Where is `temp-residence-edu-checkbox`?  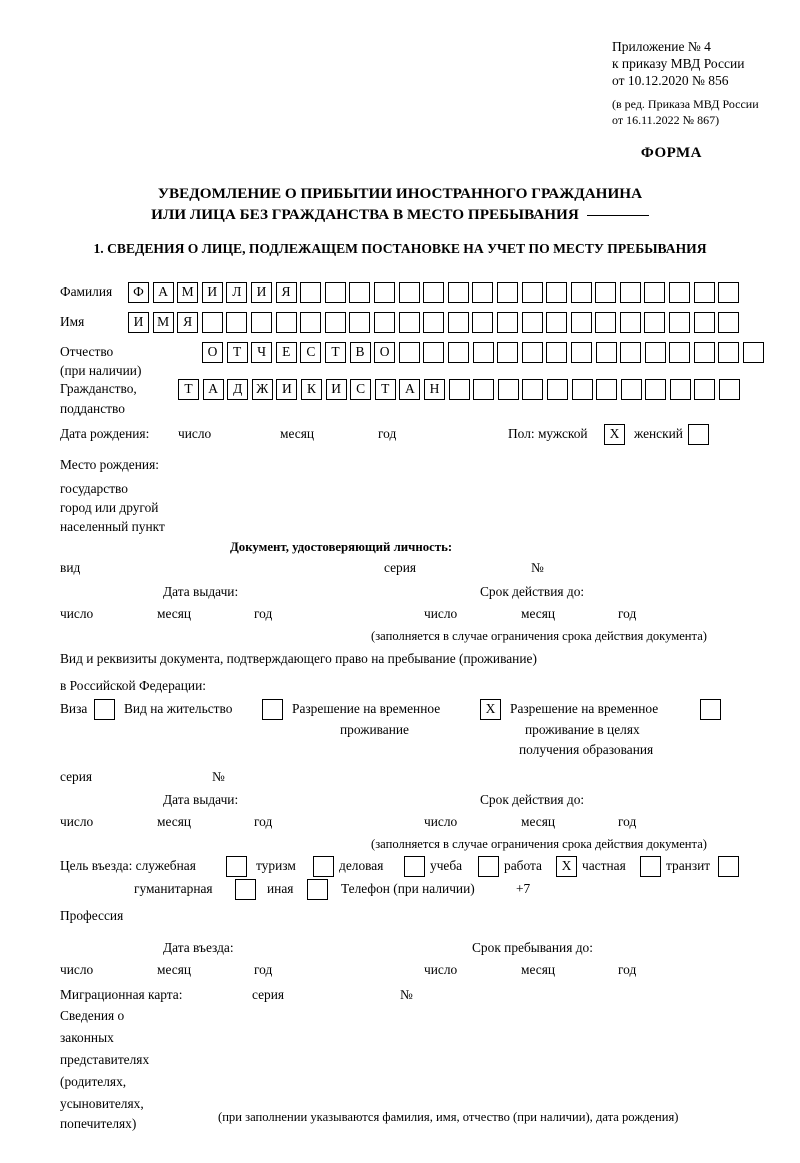
temp-residence-edu-checkbox is located at coordinates (710, 709).